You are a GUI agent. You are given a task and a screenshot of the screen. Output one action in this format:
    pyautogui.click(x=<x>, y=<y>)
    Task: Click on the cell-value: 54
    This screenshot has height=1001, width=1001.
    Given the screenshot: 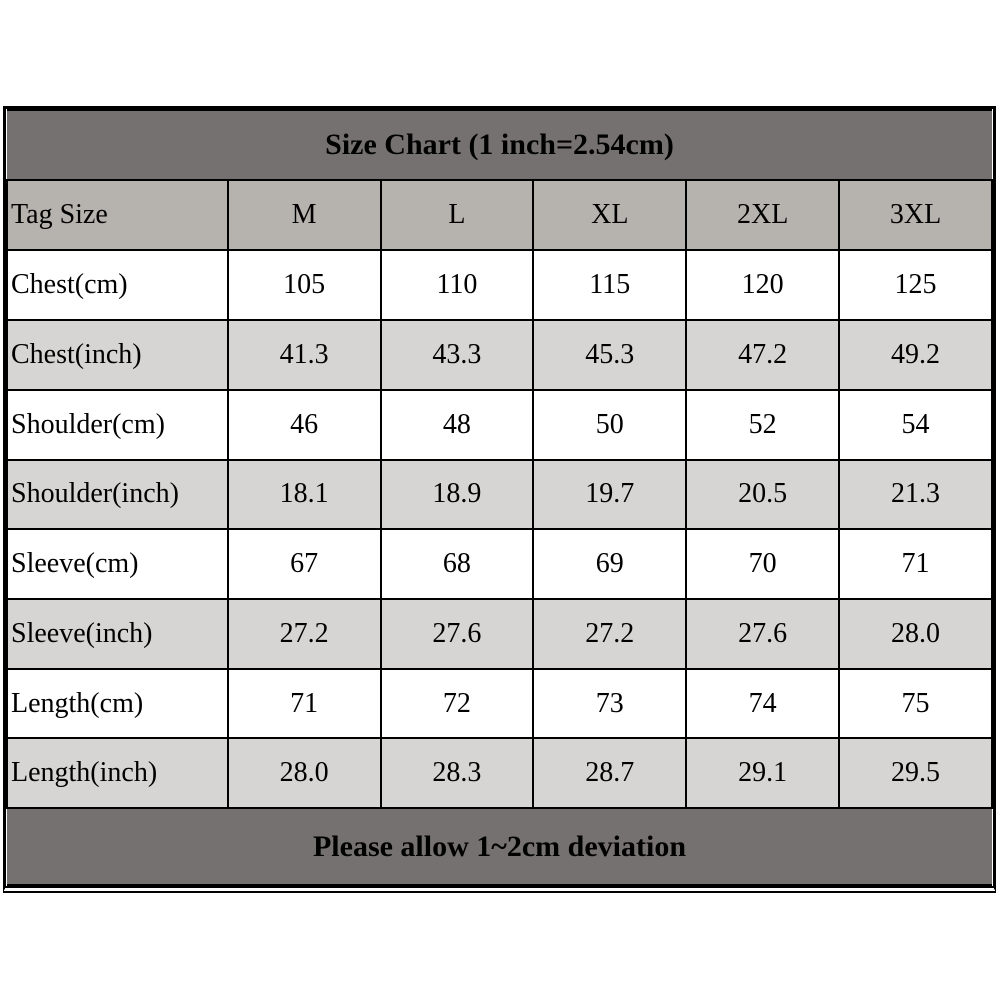 What is the action you would take?
    pyautogui.click(x=915, y=424)
    